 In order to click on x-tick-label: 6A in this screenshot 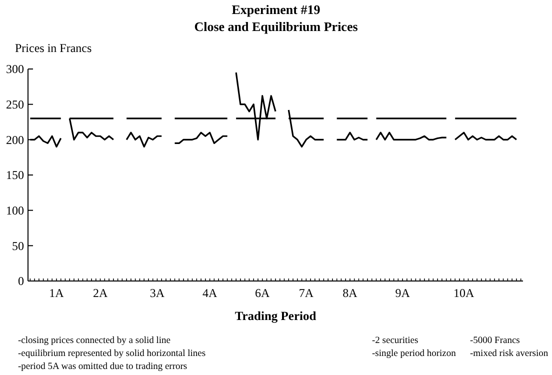, I will do `click(262, 293)`.